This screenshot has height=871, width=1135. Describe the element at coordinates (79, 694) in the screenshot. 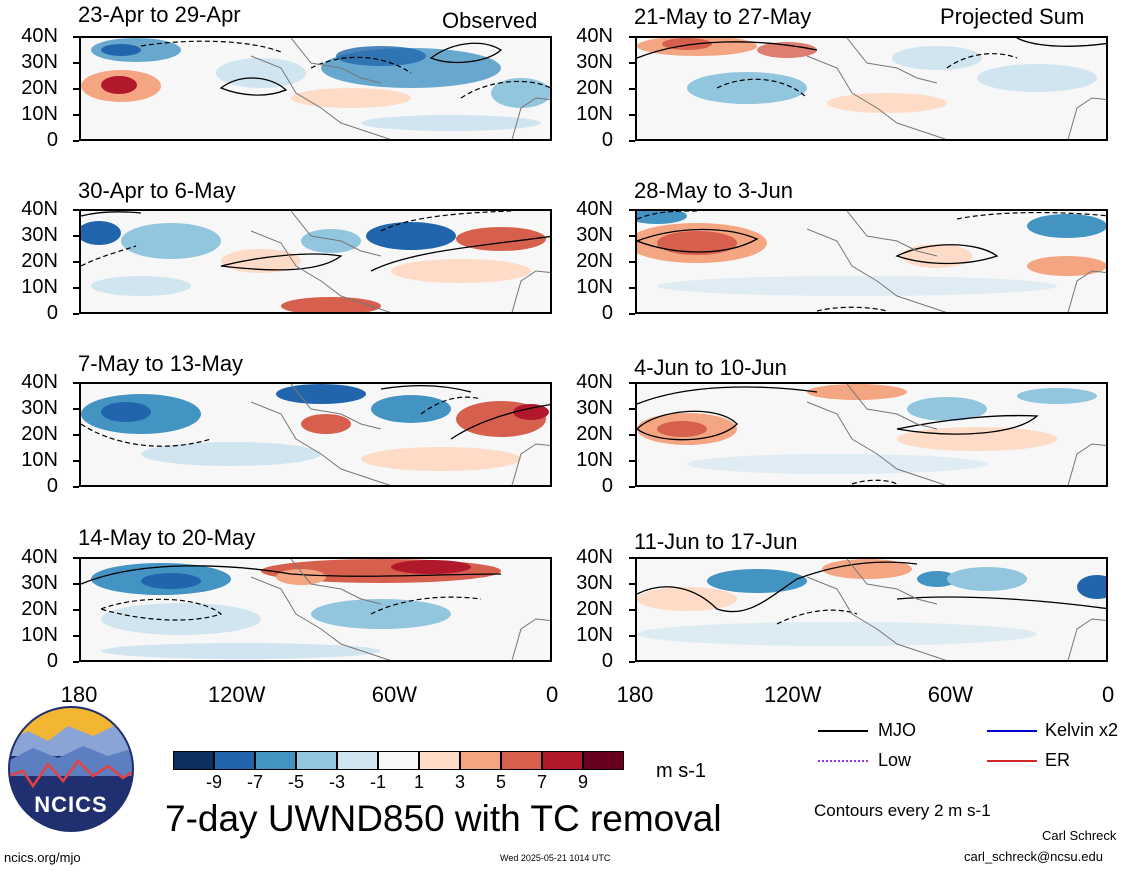

I see `x-tick-label: 180` at that location.